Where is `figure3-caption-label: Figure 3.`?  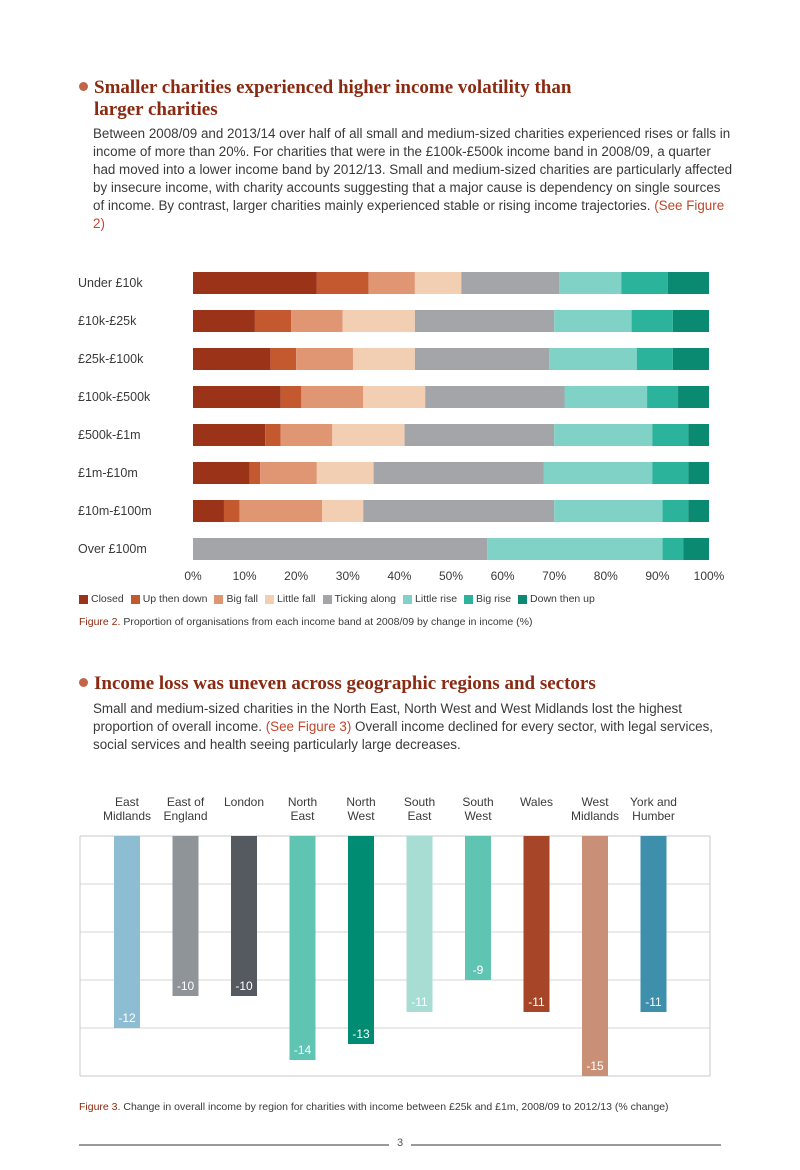 figure3-caption-label: Figure 3. is located at coordinates (100, 1107).